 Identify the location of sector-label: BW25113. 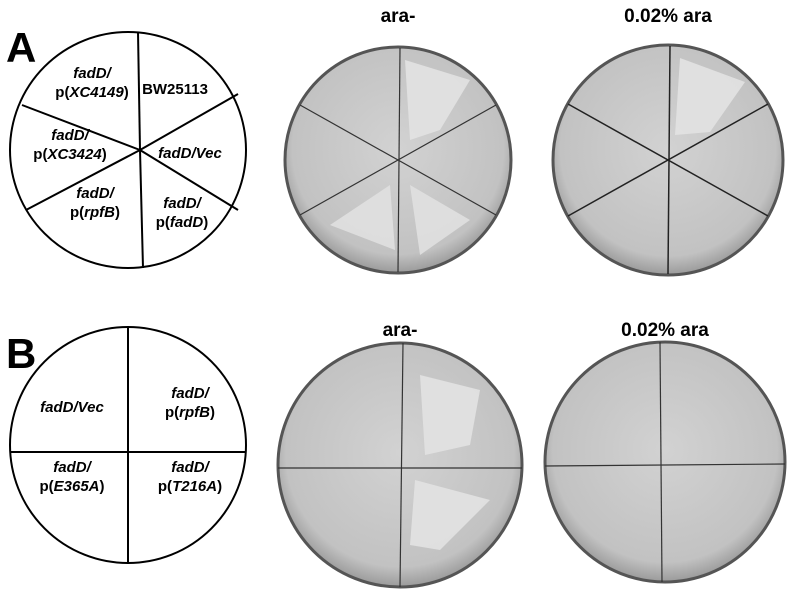
(175, 89).